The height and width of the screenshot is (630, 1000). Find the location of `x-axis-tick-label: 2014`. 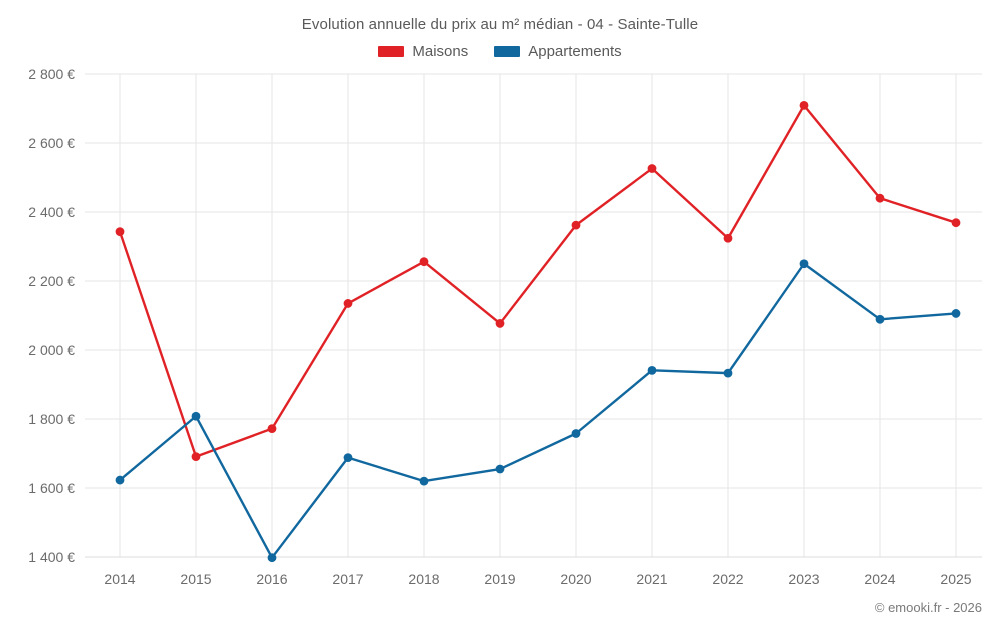

x-axis-tick-label: 2014 is located at coordinates (120, 579).